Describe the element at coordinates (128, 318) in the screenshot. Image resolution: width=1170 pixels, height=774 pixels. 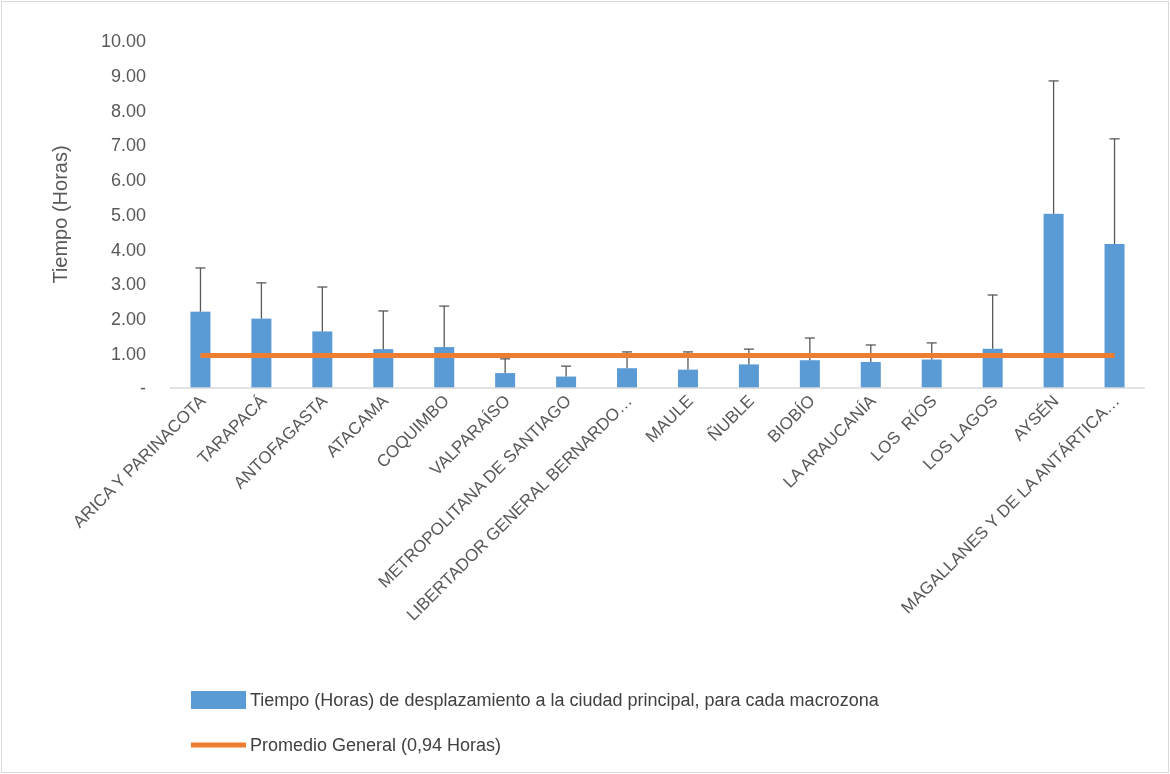
I see `y-tick-label: 2.00` at that location.